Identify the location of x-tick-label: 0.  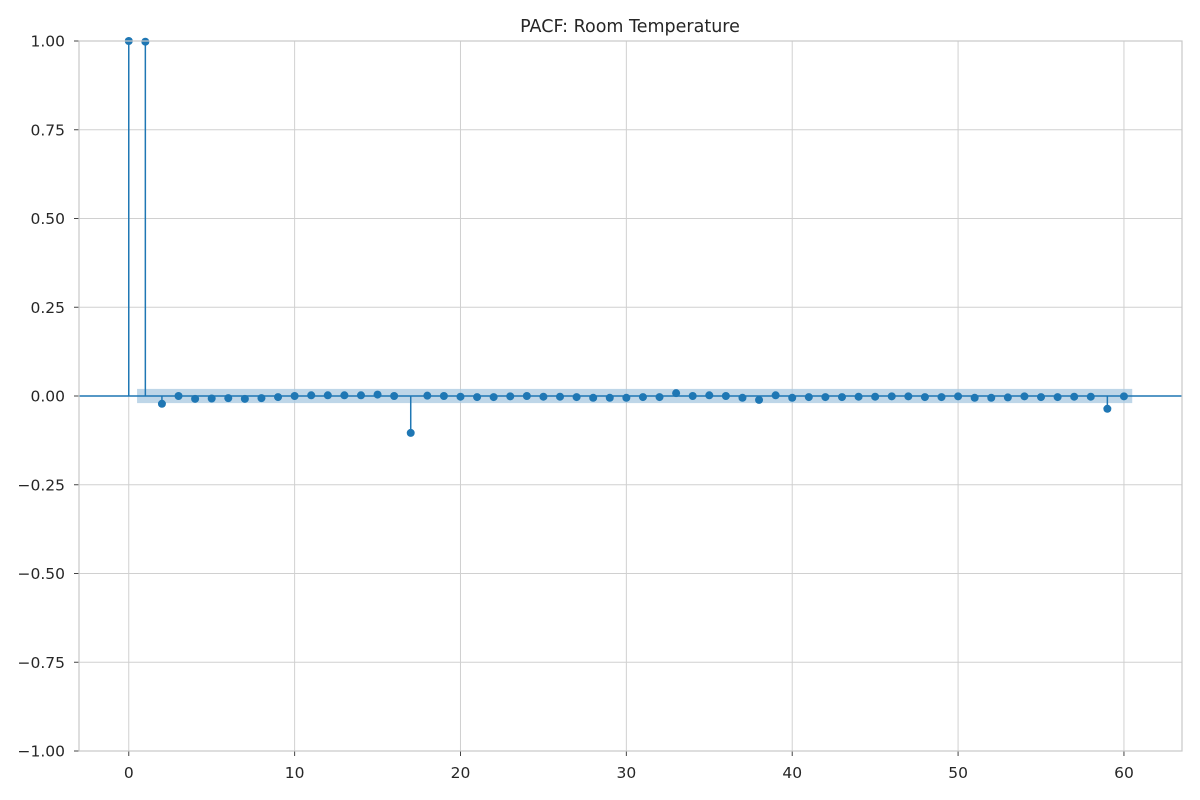
(129, 773).